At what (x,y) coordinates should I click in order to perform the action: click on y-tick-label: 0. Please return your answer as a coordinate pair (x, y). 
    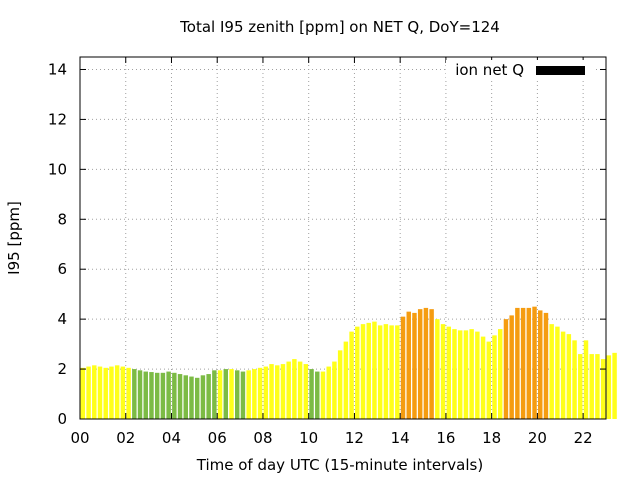
    Looking at the image, I should click on (62, 419).